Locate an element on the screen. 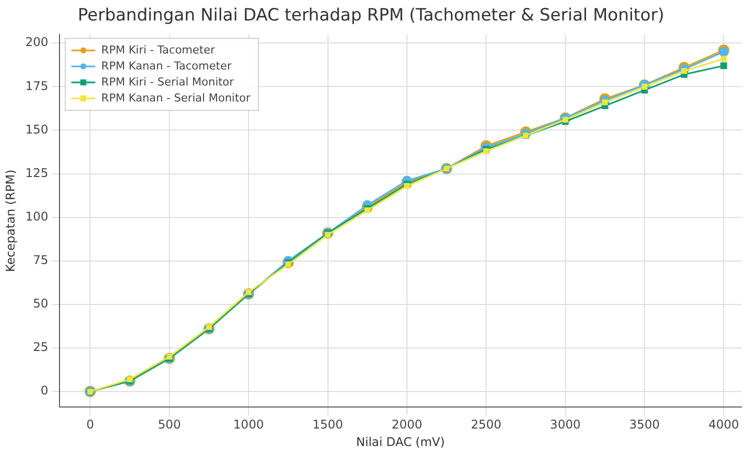 The height and width of the screenshot is (450, 748). x-tick-label: 2500 is located at coordinates (486, 425).